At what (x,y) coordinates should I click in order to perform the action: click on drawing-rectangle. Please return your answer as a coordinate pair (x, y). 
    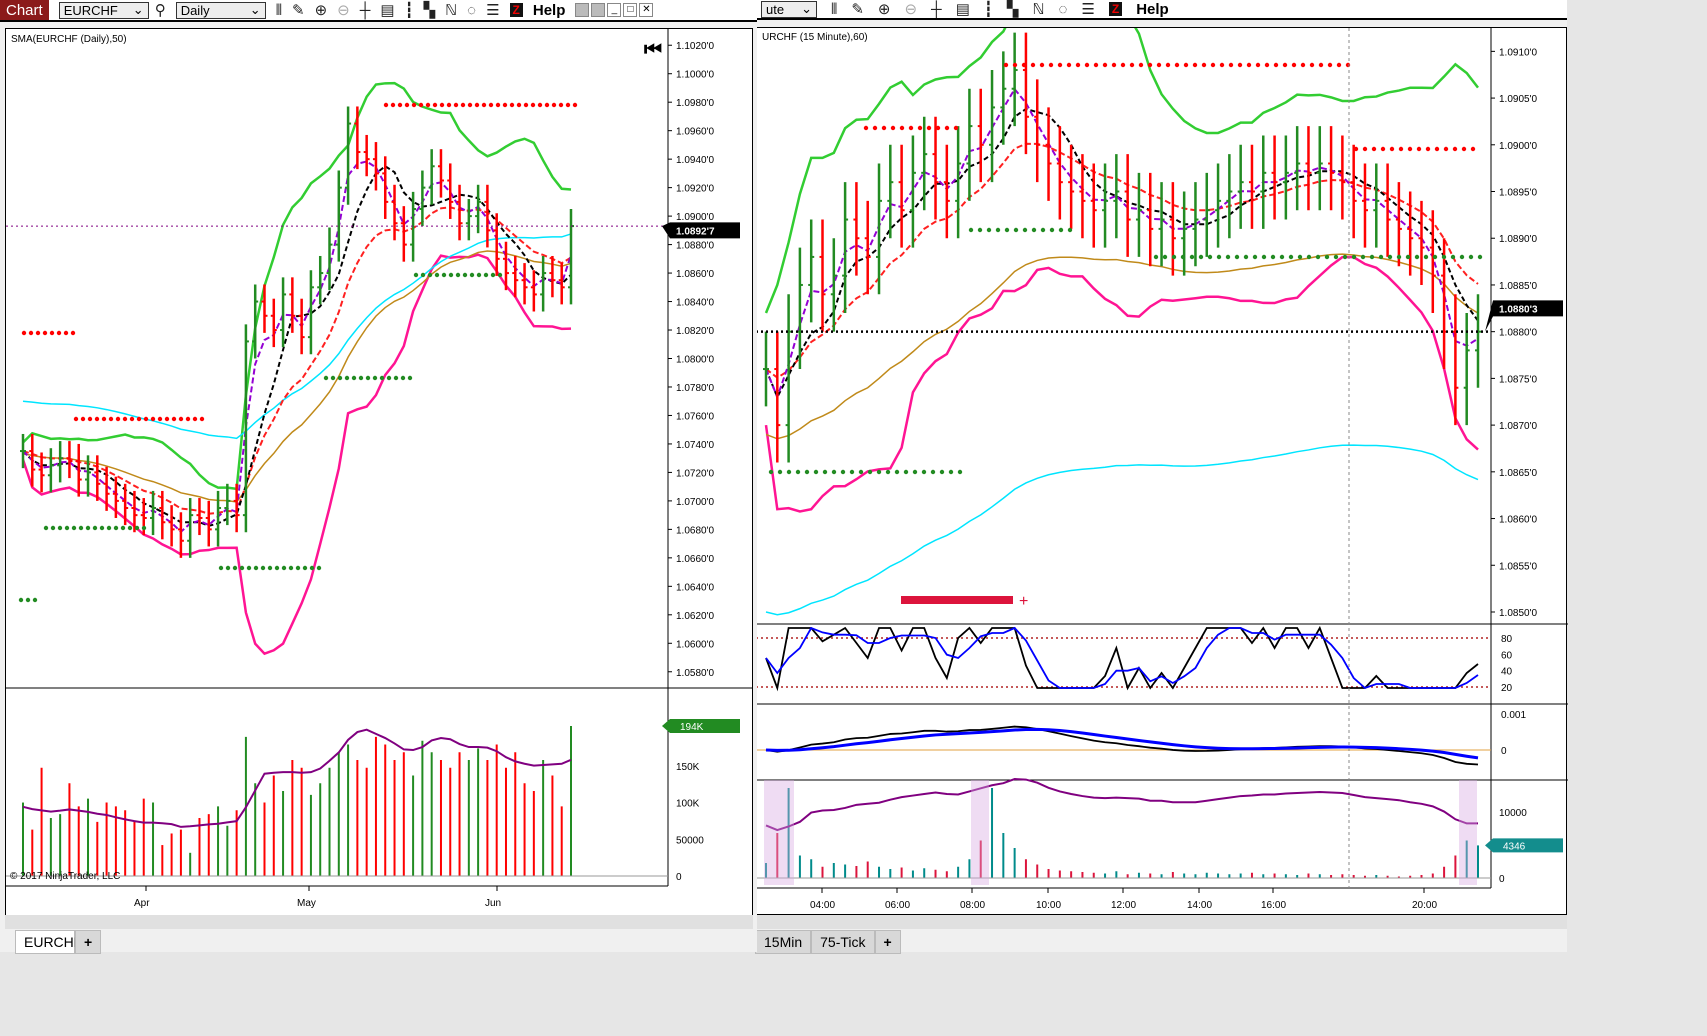
    Looking at the image, I should click on (957, 600).